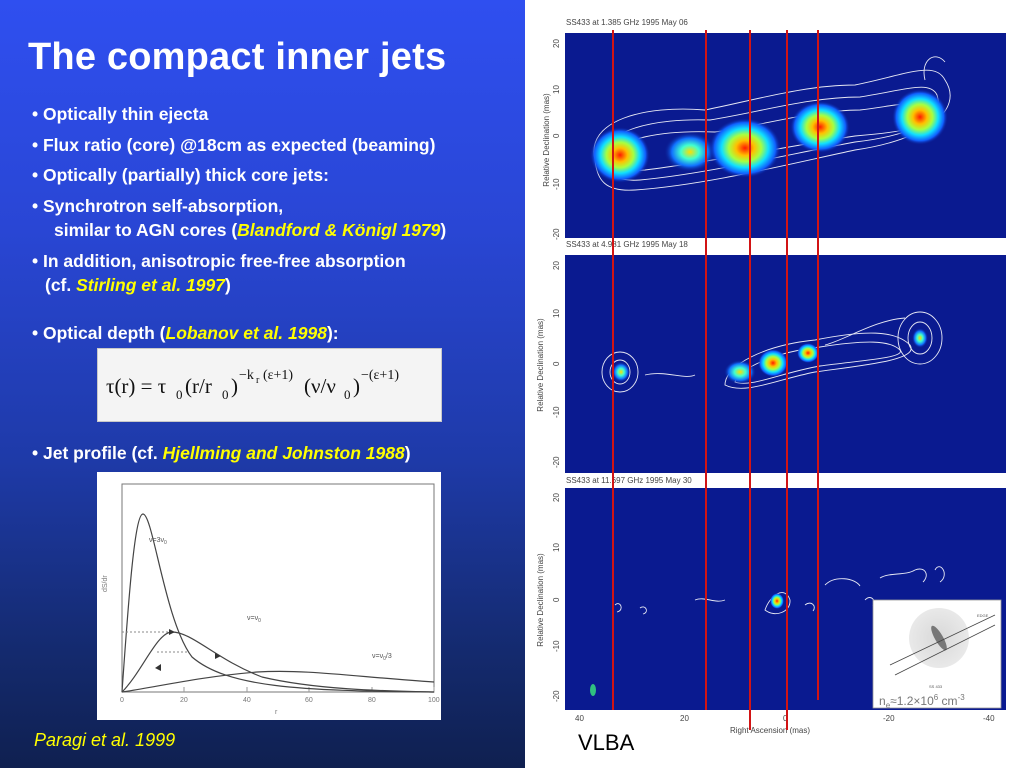 This screenshot has height=768, width=1024. What do you see at coordinates (278, 603) in the screenshot?
I see `curve-3nu0` at bounding box center [278, 603].